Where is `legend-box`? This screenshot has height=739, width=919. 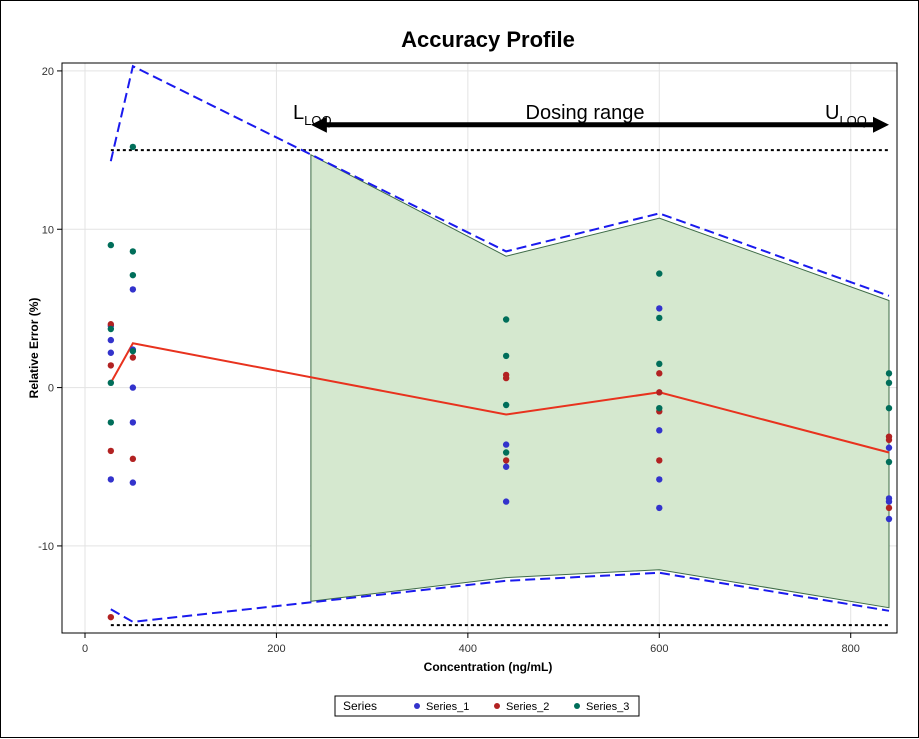 legend-box is located at coordinates (487, 706).